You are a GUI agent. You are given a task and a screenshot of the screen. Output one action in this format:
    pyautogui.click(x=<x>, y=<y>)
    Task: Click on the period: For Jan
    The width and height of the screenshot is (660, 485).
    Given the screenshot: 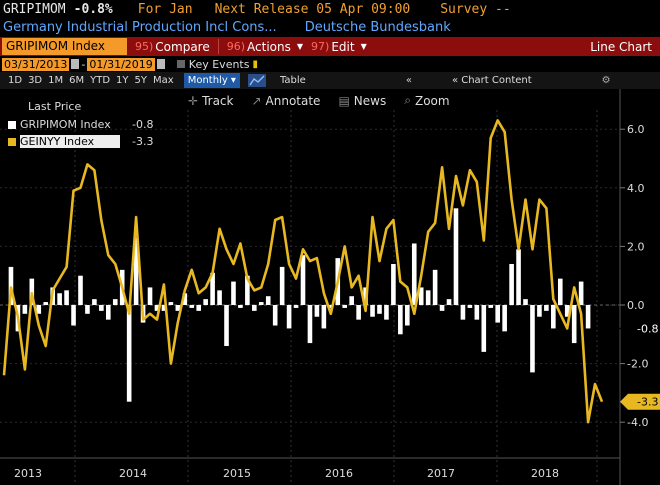 What is the action you would take?
    pyautogui.click(x=165, y=9)
    